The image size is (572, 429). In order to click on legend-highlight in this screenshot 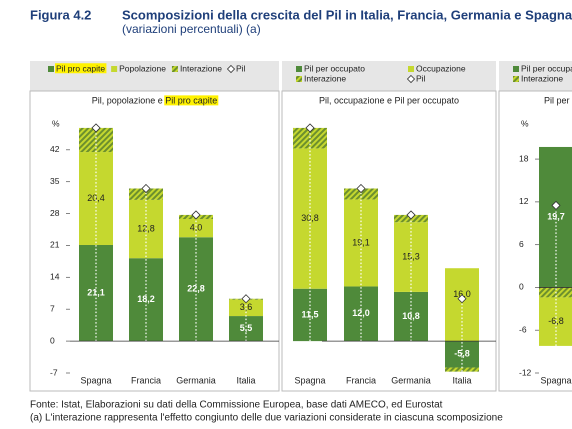, I will do `click(81, 68)`.